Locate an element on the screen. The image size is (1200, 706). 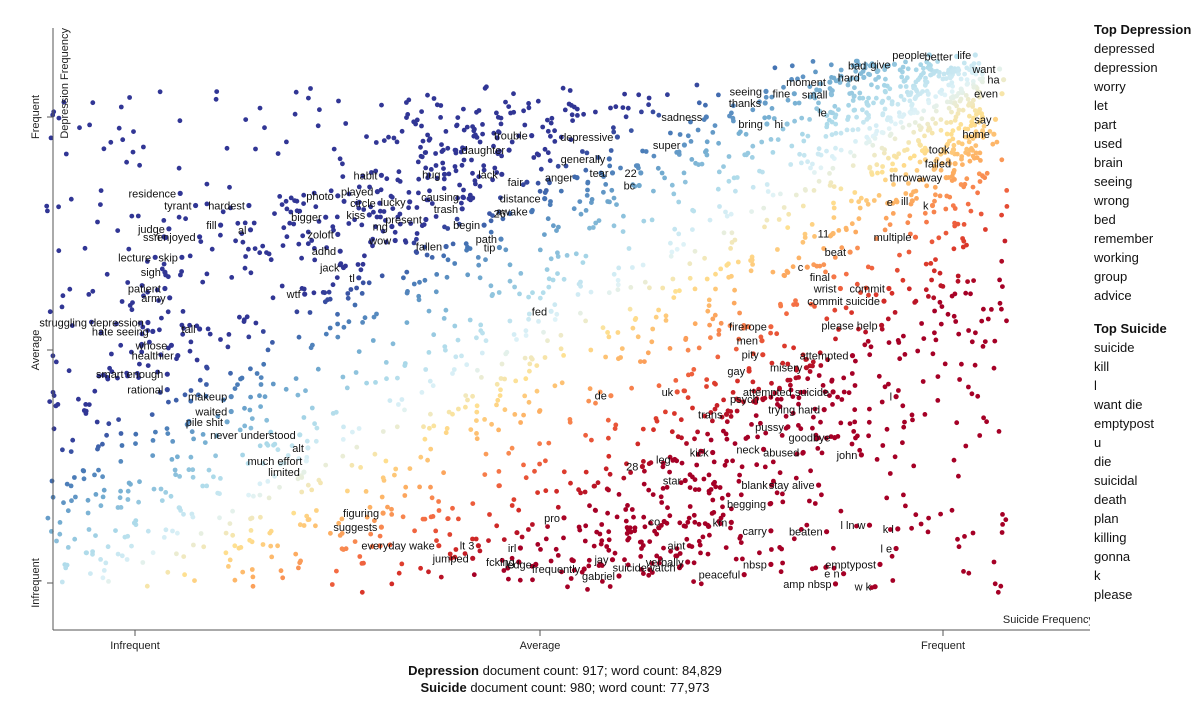
term-point-tear is located at coordinates (612, 173).